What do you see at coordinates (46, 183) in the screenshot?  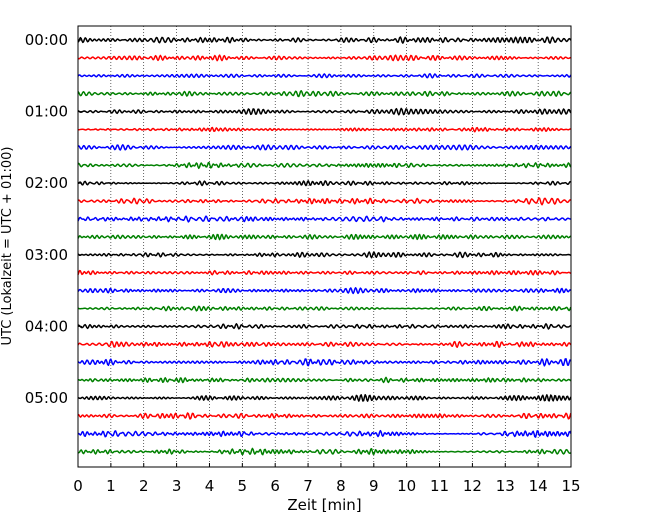 I see `y-tick-label: 02:00` at bounding box center [46, 183].